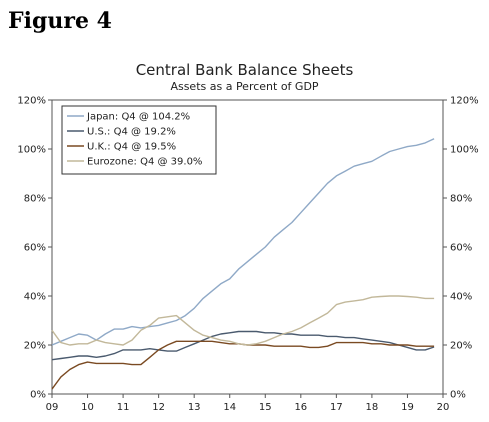 The height and width of the screenshot is (422, 489). Describe the element at coordinates (38, 395) in the screenshot. I see `y-tick-label-left: 0%` at that location.